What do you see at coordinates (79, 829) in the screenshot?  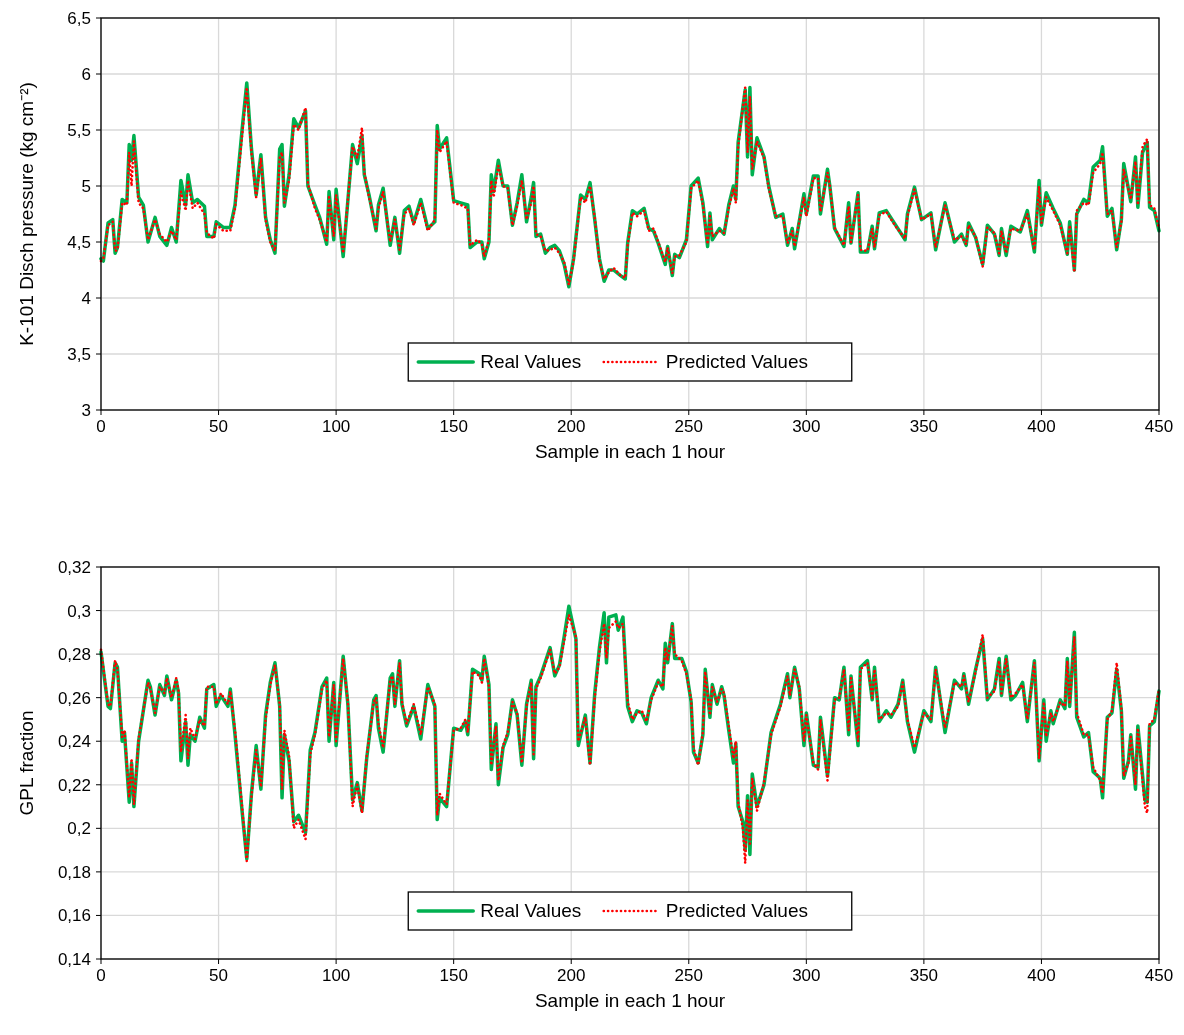 I see `y-tick-label: 0,2` at bounding box center [79, 829].